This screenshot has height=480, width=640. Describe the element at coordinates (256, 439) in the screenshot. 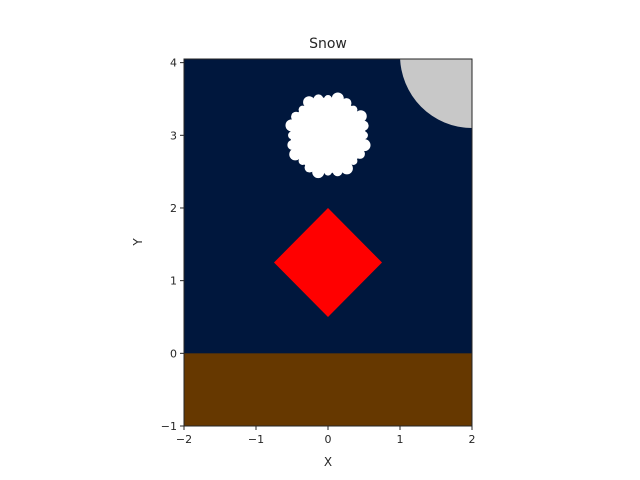

I see `x-tick-label: −1` at that location.